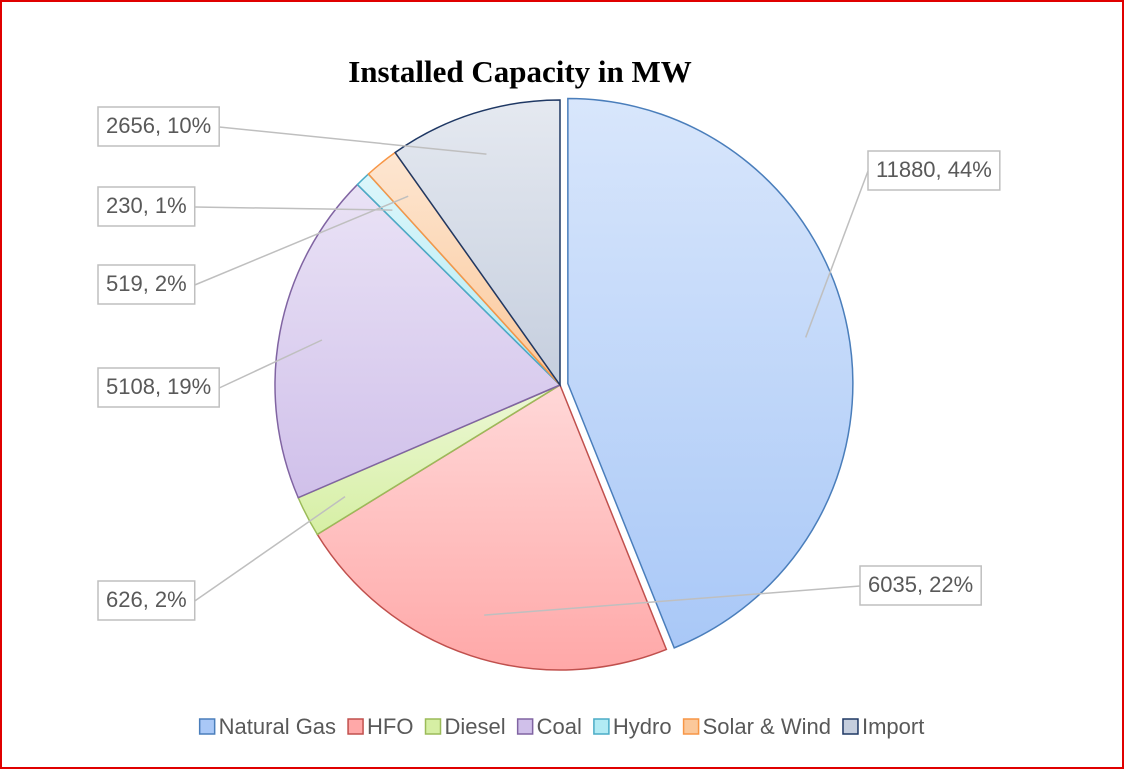  Describe the element at coordinates (520, 71) in the screenshot. I see `chart-title: Installed Capacity in MW` at that location.